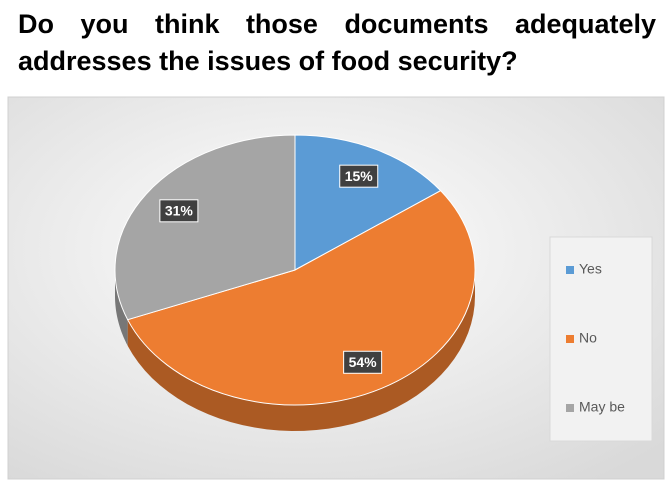  I want to click on legend-label: May be, so click(602, 407).